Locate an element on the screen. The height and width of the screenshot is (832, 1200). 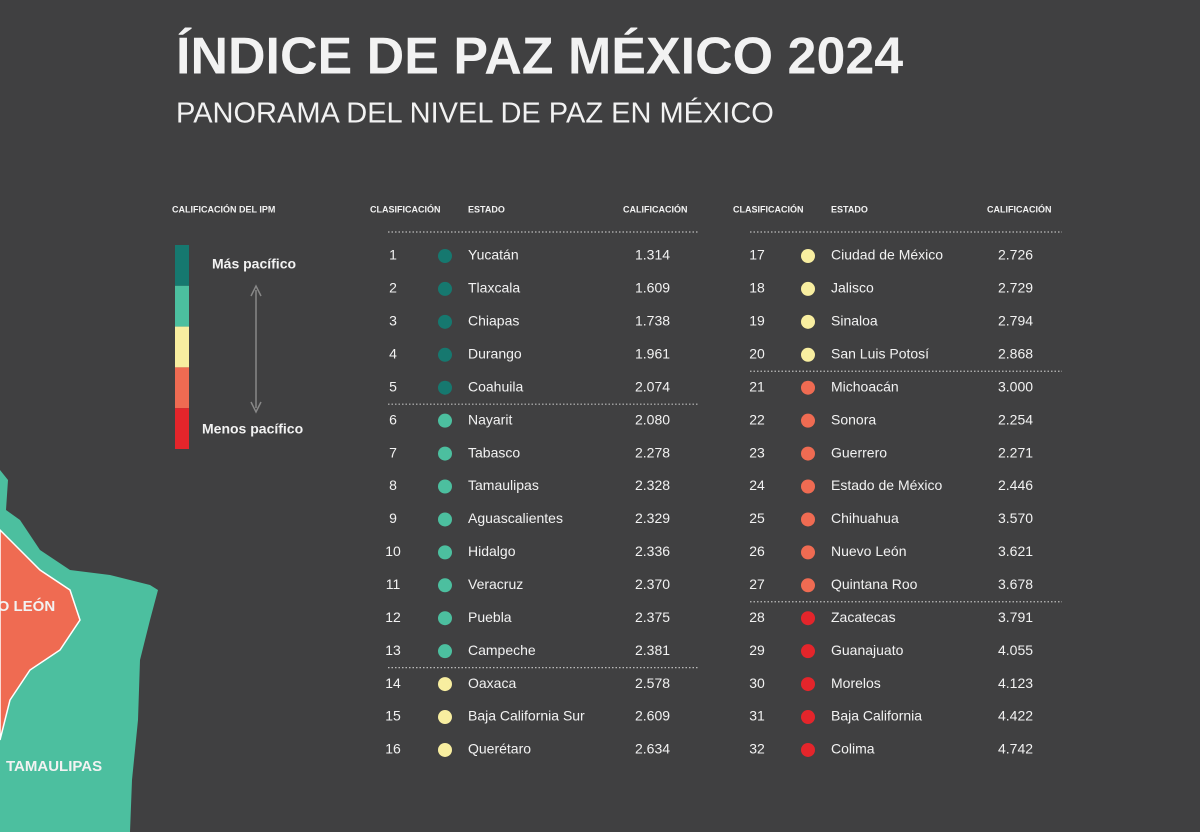
map-label: TAMAULIPAS is located at coordinates (54, 766).